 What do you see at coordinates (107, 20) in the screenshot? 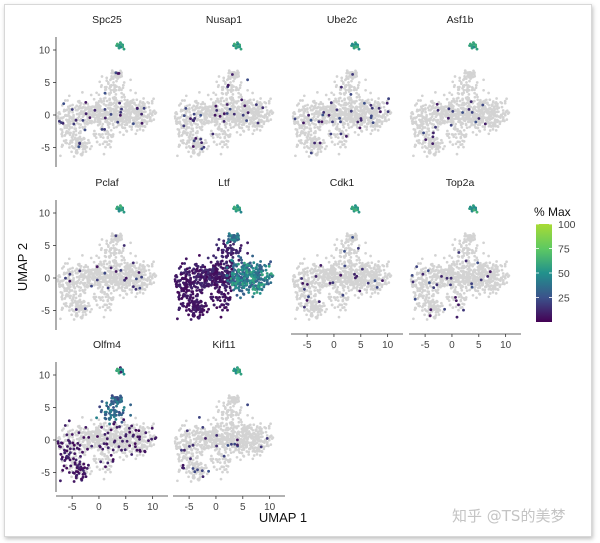
I see `panel-title-spc25: Spc25` at bounding box center [107, 20].